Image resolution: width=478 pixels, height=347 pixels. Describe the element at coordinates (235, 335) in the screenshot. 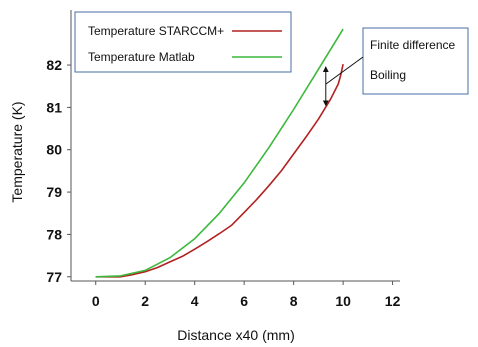

I see `x-axis-label: Distance x40 (mm)` at that location.